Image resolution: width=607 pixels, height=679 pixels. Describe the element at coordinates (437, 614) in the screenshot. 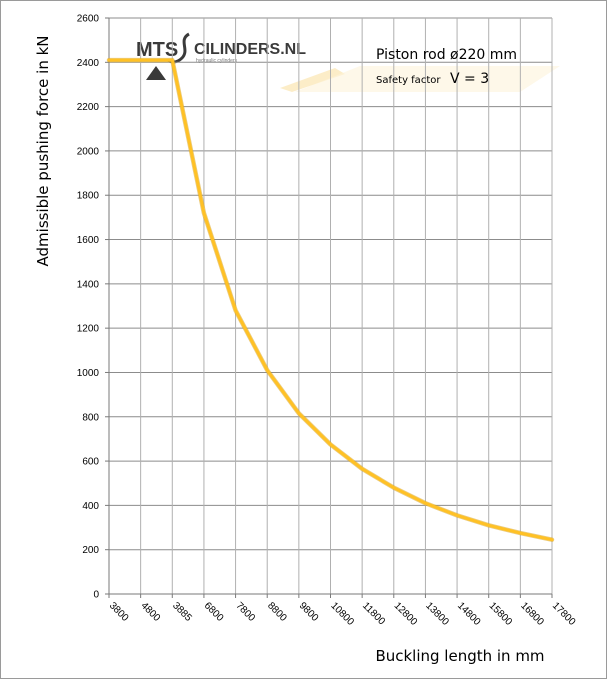

I see `x-tick-label: 13800` at that location.